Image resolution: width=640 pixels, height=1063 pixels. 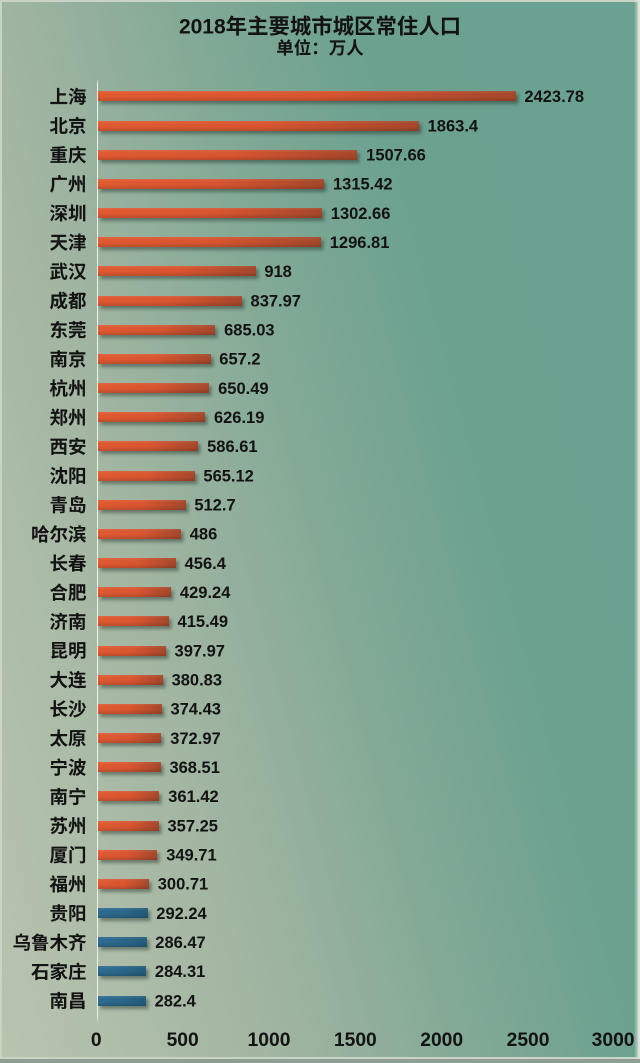 I want to click on svg-text: 349.71, so click(x=191, y=856).